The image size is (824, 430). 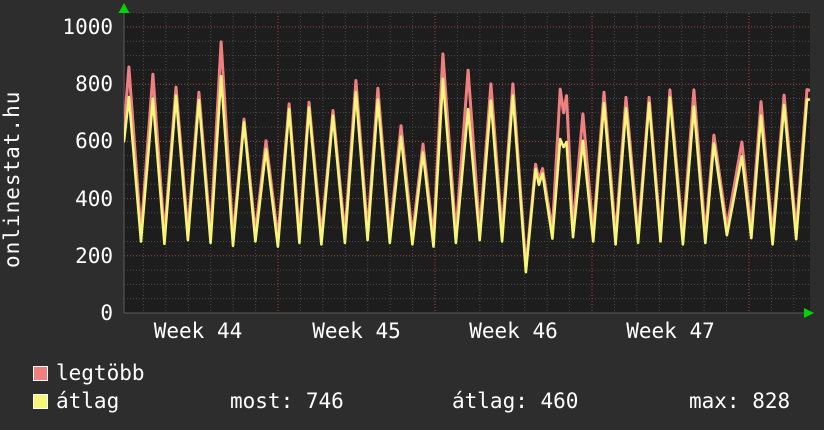 I want to click on y-tick-label: 400, so click(x=94, y=198).